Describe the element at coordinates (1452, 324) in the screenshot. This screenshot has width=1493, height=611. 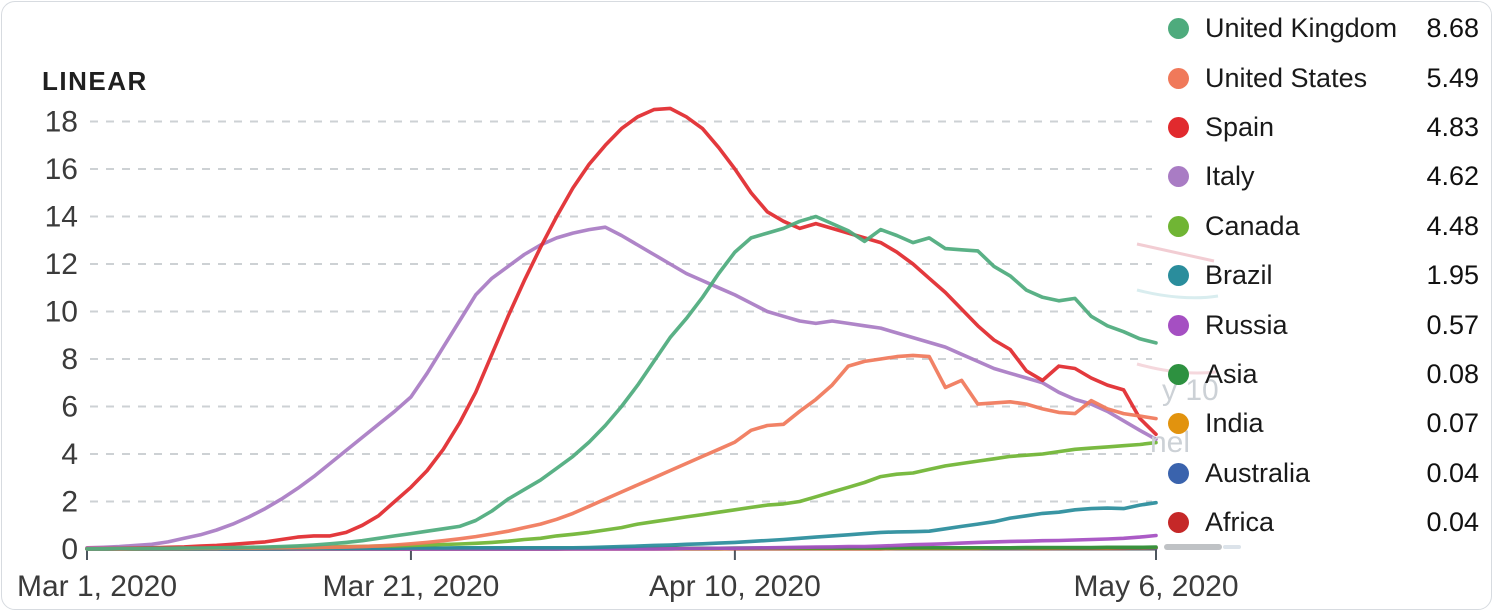
I see `legend-country-value: 0.57` at that location.